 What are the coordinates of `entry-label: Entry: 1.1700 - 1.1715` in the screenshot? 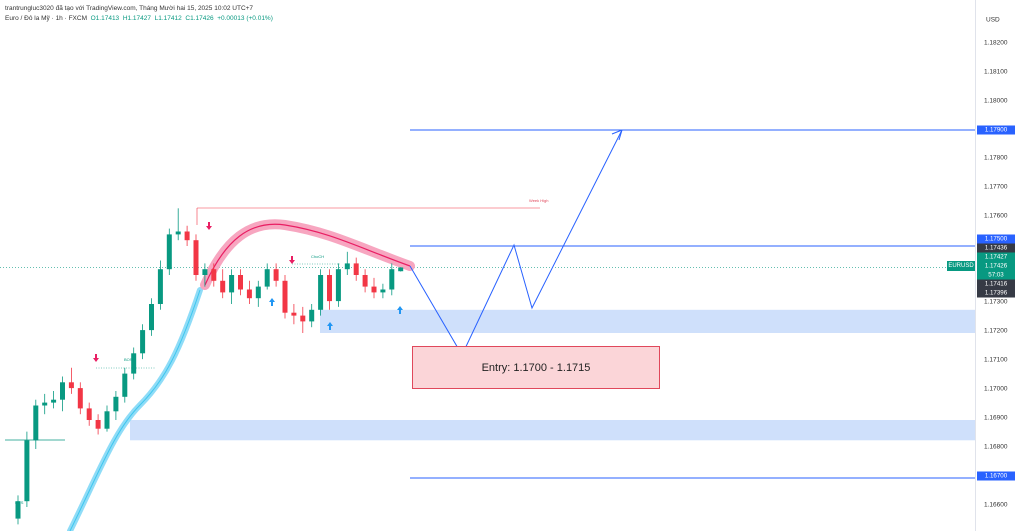 It's located at (536, 367).